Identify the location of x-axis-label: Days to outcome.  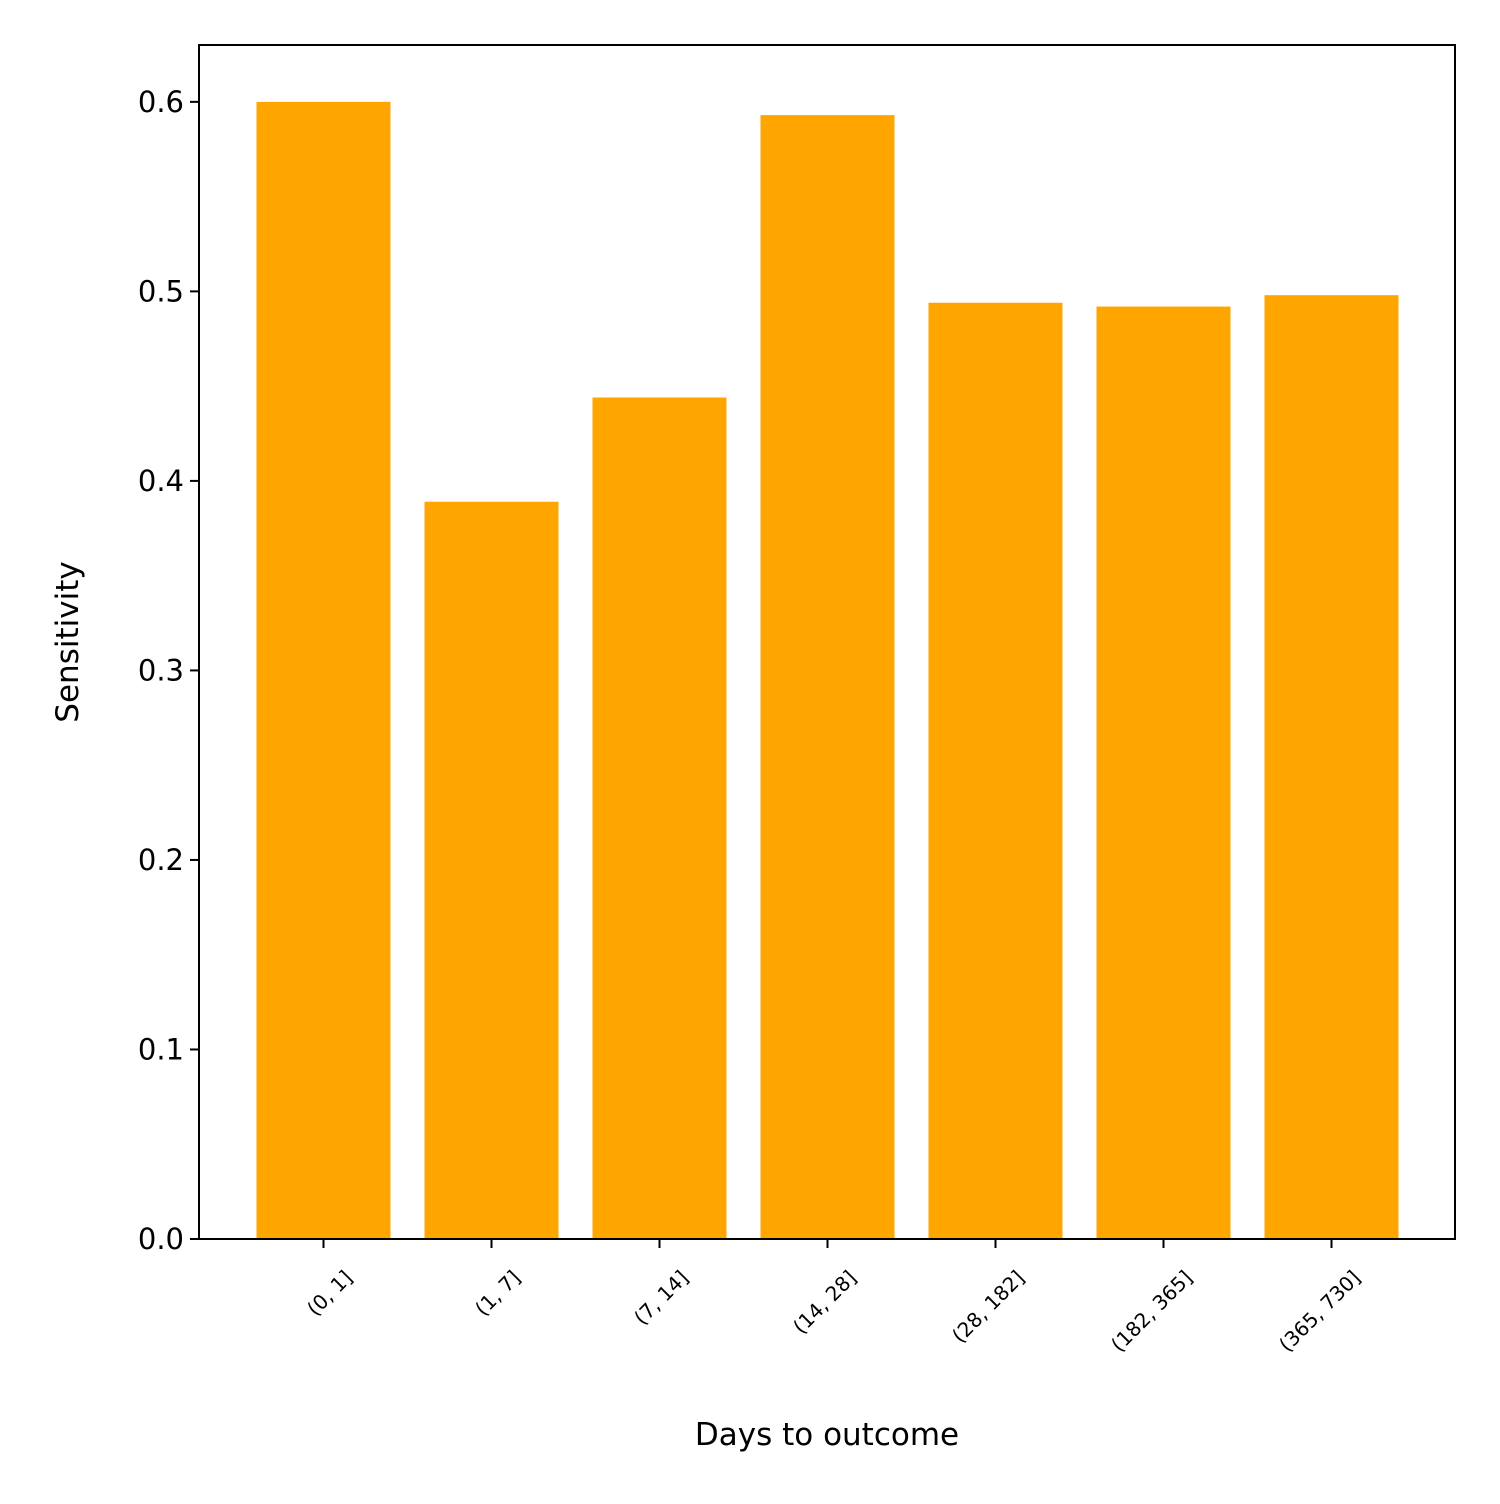
(827, 1435).